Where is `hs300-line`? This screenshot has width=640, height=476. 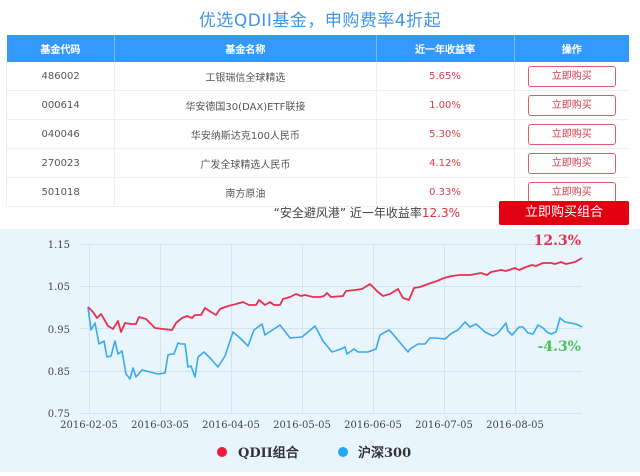
hs300-line is located at coordinates (335, 343).